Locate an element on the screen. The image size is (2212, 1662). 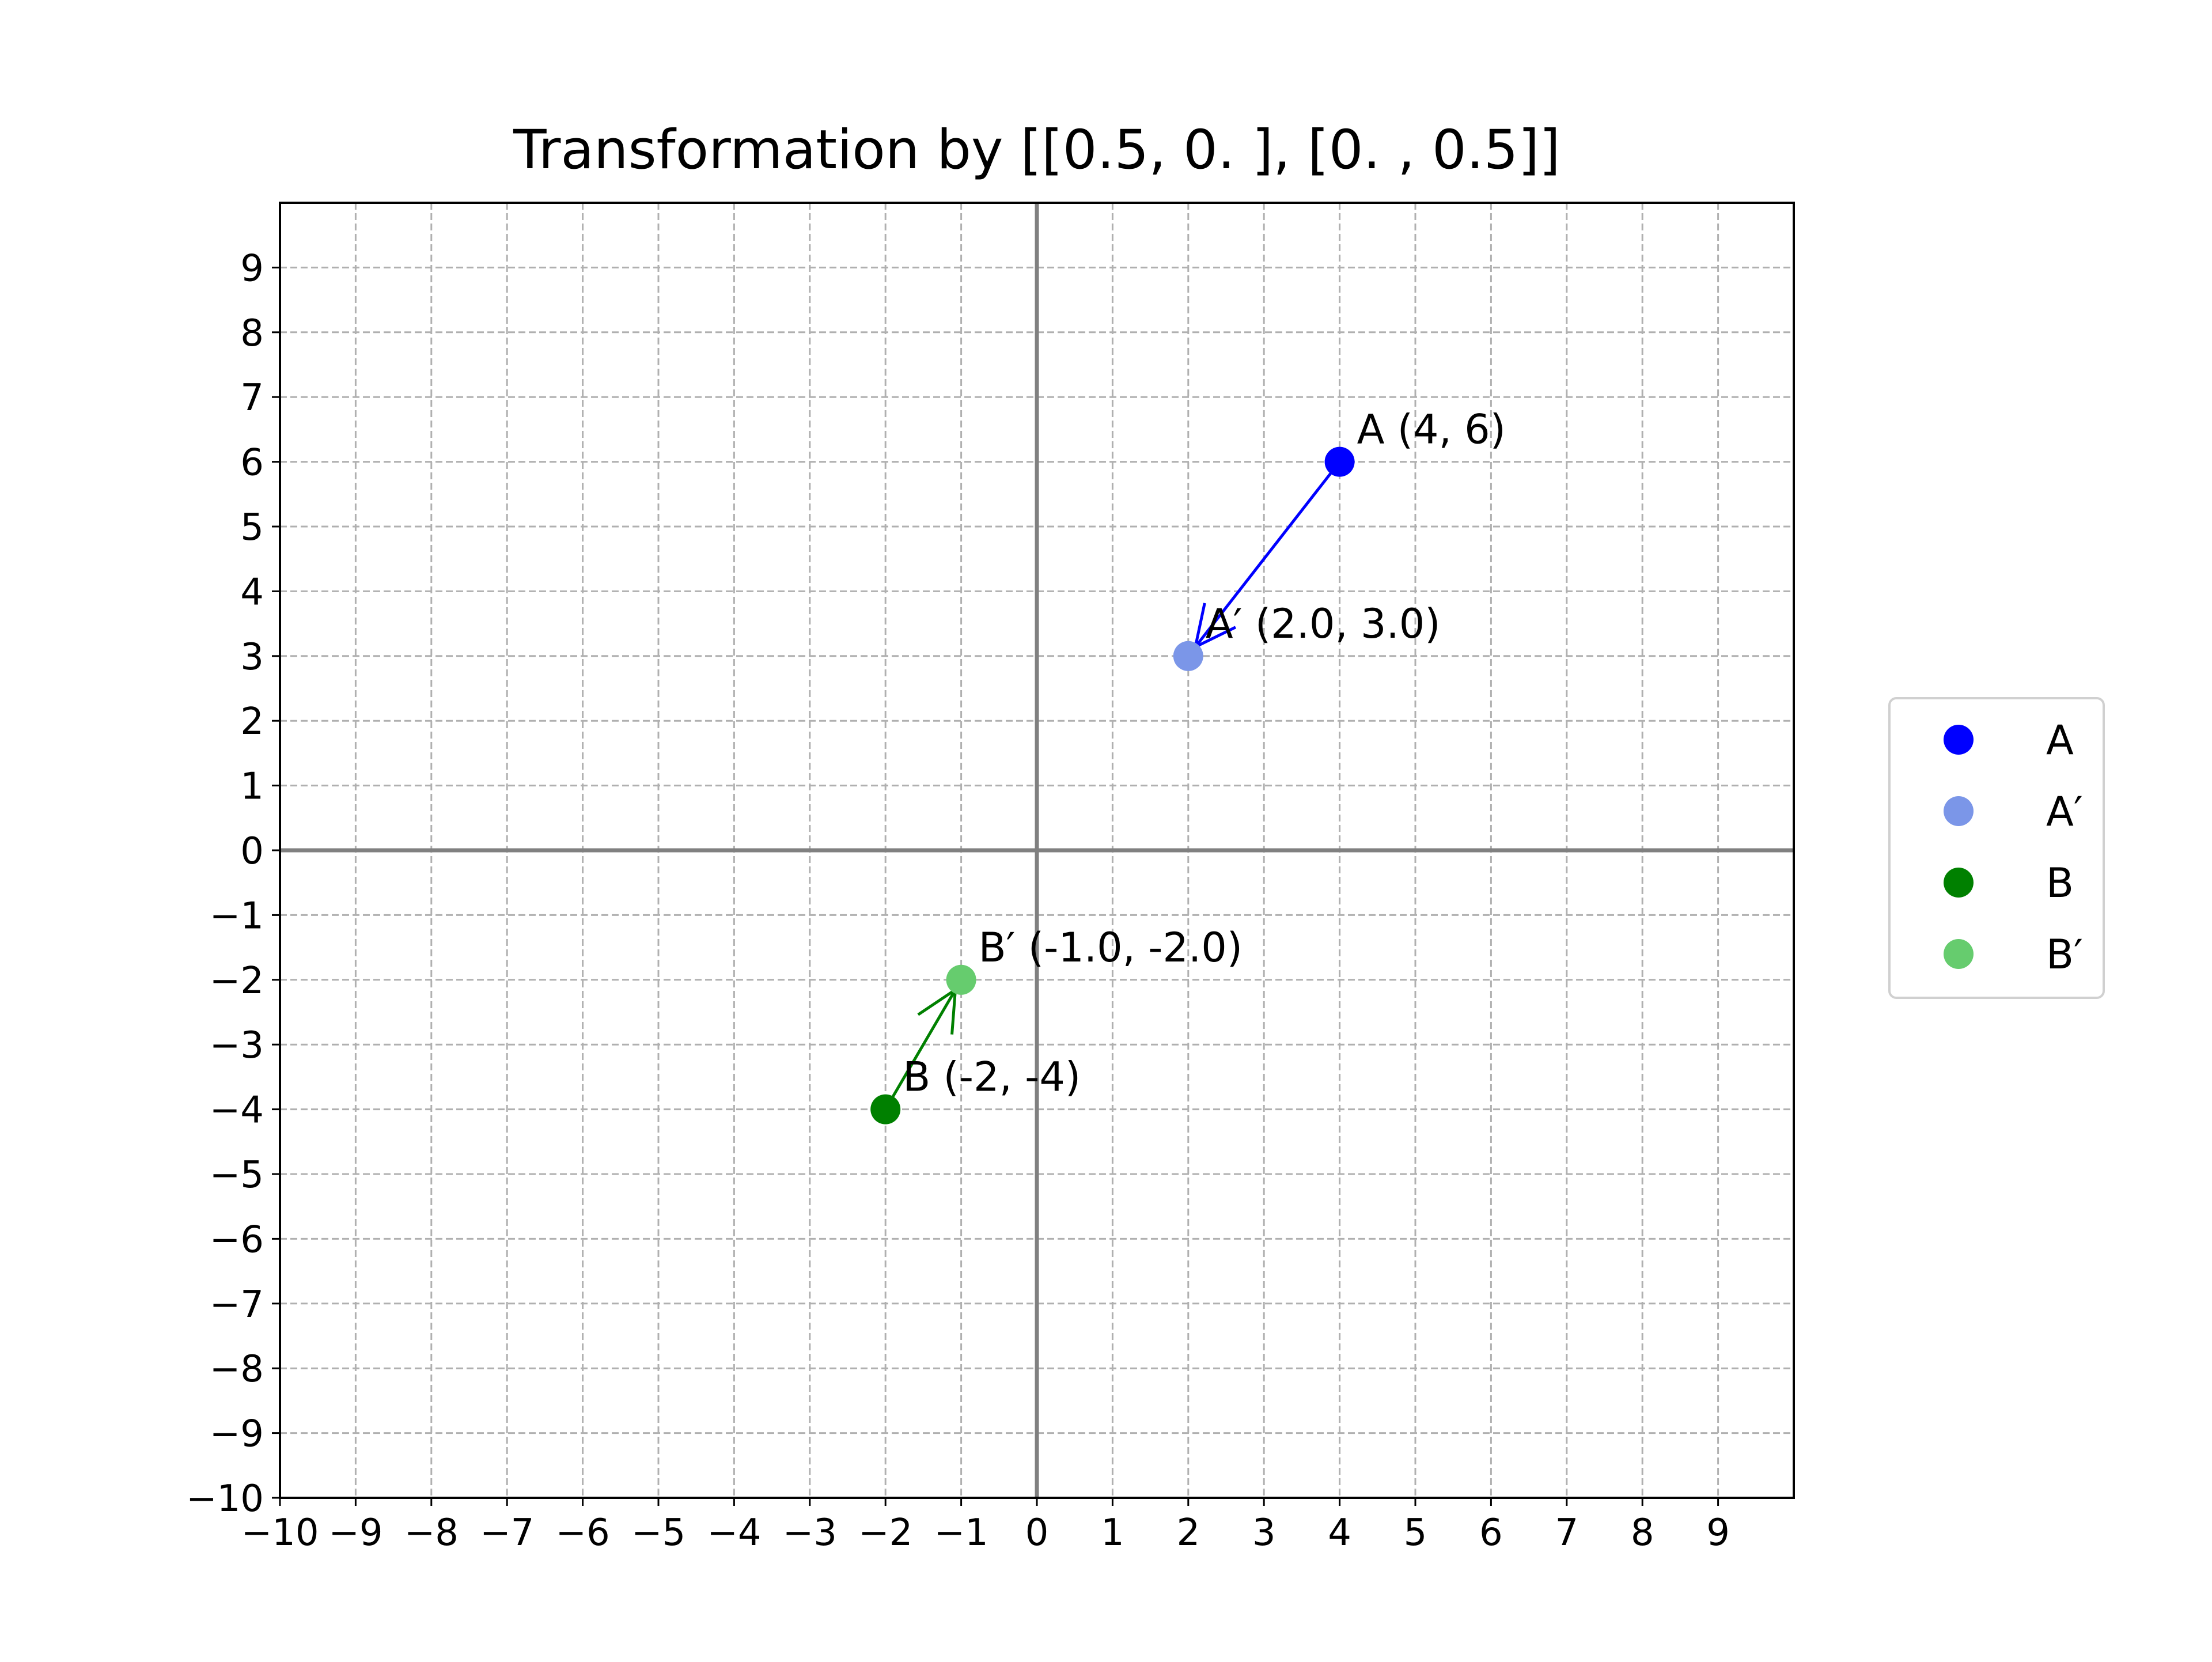
x-tick-label: −10 is located at coordinates (280, 1533).